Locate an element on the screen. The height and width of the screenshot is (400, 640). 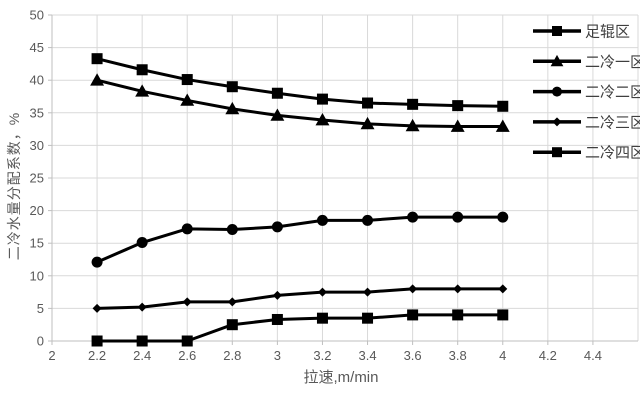
legend-item-5: 二冷四区 is located at coordinates (586, 153).